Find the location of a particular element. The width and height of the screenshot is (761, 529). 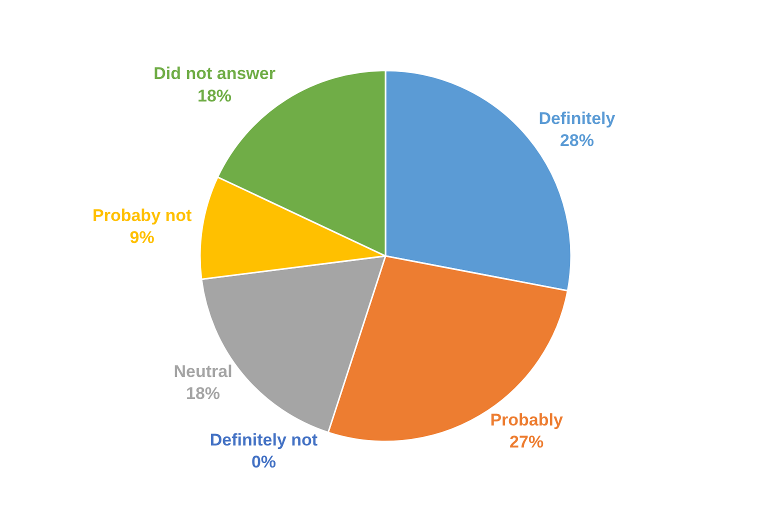

text: 0% is located at coordinates (263, 462).